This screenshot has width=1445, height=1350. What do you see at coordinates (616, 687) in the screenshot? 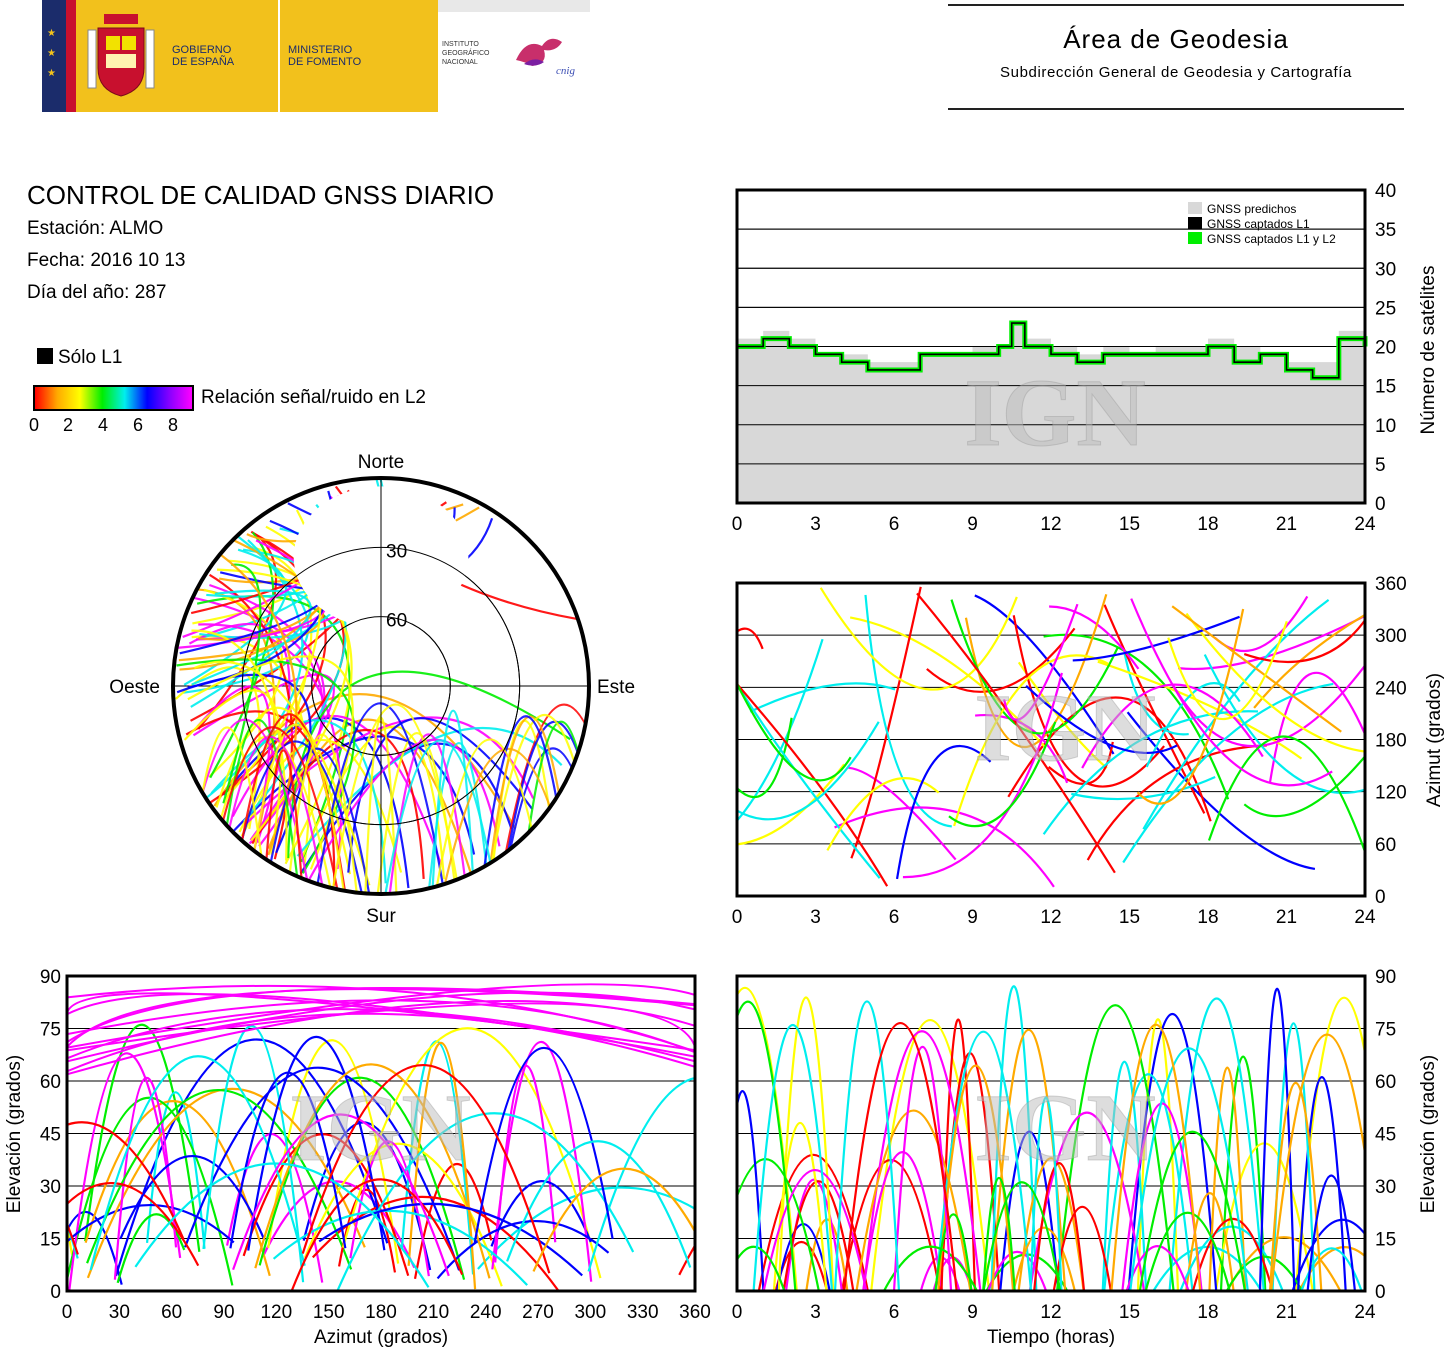
I see `east-label: Este` at bounding box center [616, 687].